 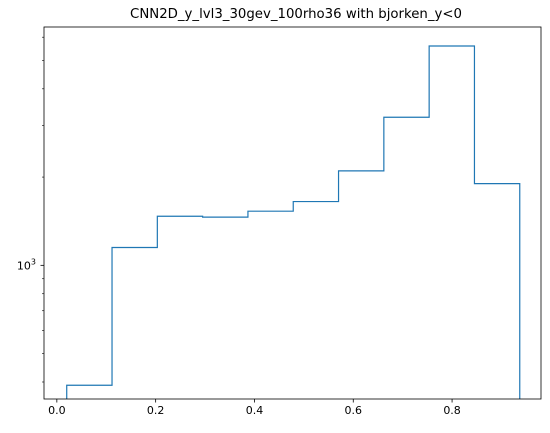 What do you see at coordinates (452, 410) in the screenshot?
I see `x-tick-label: 0.8` at bounding box center [452, 410].